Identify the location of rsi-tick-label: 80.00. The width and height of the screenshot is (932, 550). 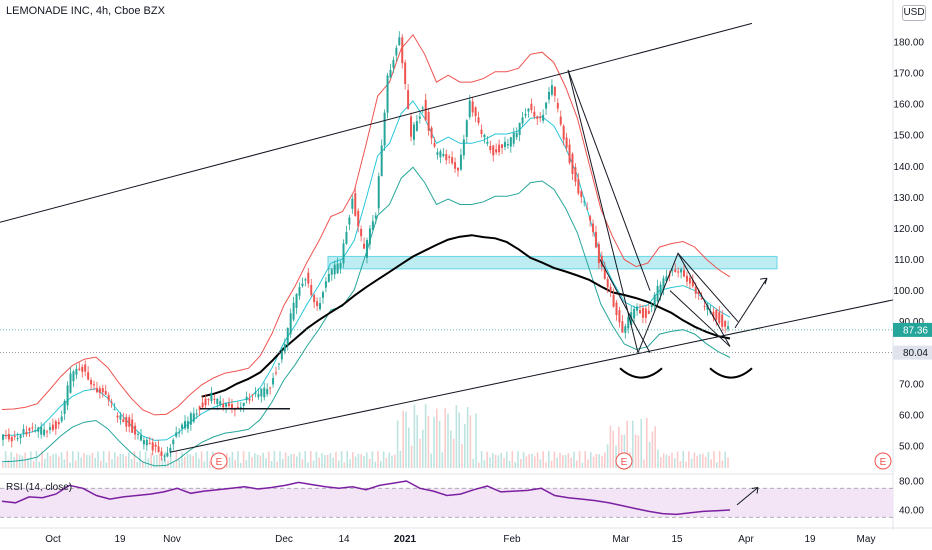
(911, 482).